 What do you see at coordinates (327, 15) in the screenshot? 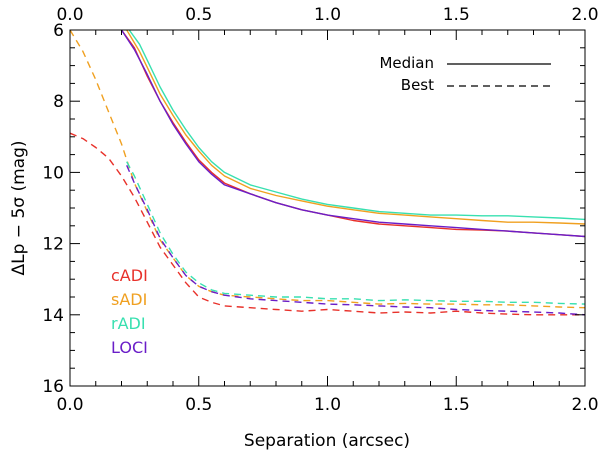
I see `x-tick-label-top: 1.0` at bounding box center [327, 15].